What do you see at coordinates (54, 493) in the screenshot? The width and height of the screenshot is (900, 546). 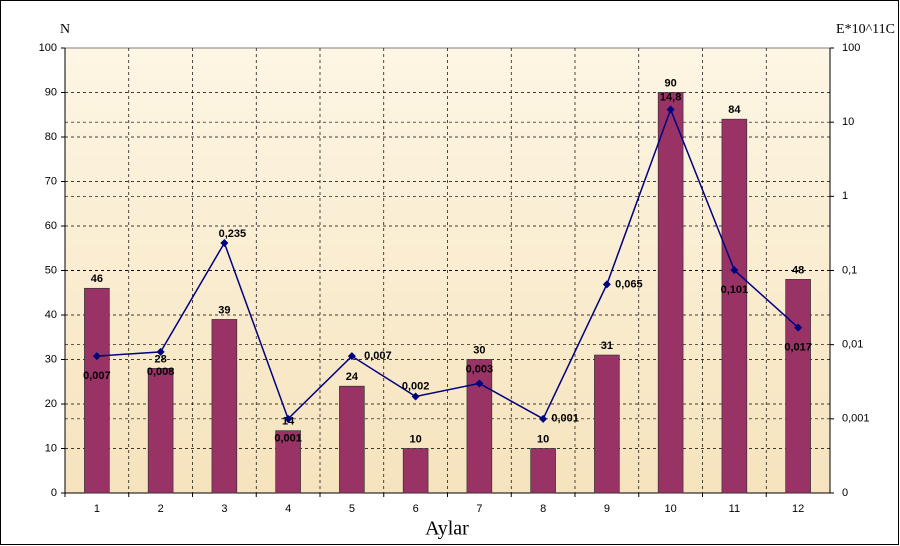 I see `y-tick-label: 0` at bounding box center [54, 493].